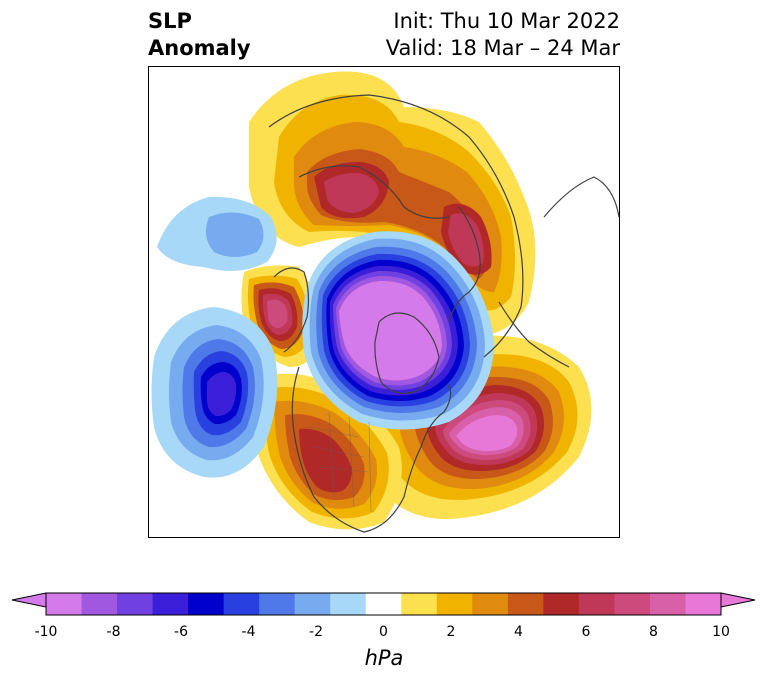 The width and height of the screenshot is (768, 684). What do you see at coordinates (506, 21) in the screenshot?
I see `init-date: Init: Thu 10 Mar 2022` at bounding box center [506, 21].